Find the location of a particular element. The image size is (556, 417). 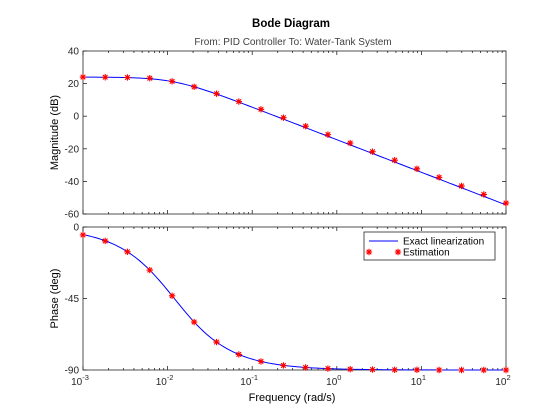

legend-entry-exact: Exact linearization is located at coordinates (443, 242).